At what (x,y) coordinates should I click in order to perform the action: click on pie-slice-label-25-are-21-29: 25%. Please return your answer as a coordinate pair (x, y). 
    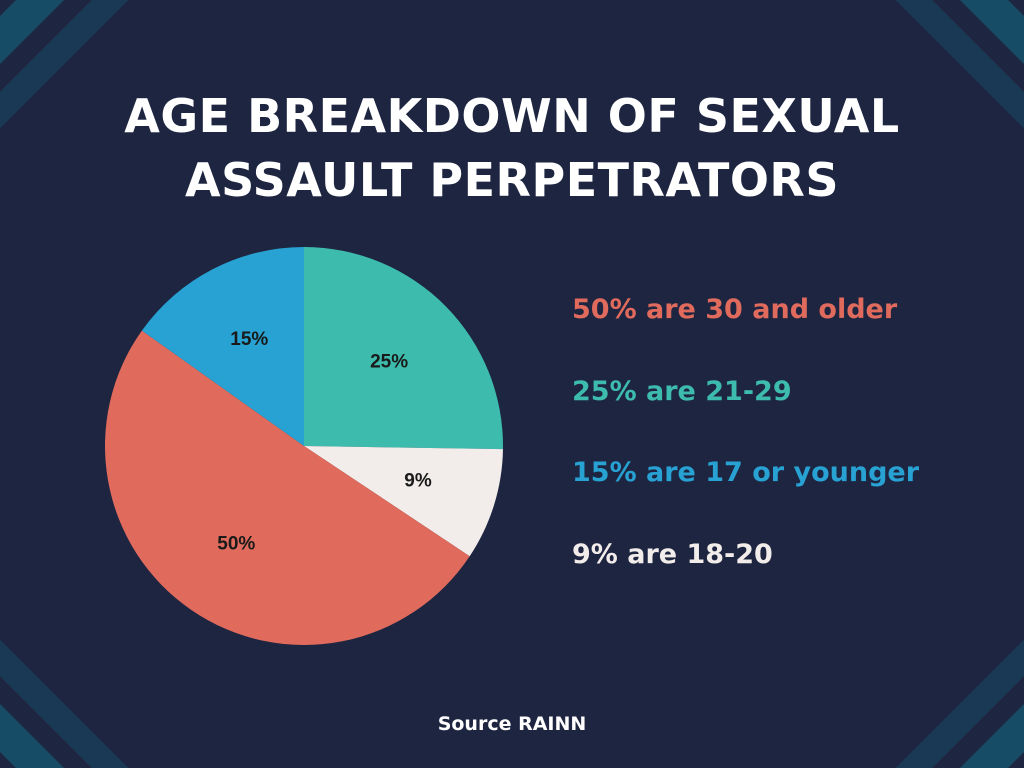
    Looking at the image, I should click on (389, 361).